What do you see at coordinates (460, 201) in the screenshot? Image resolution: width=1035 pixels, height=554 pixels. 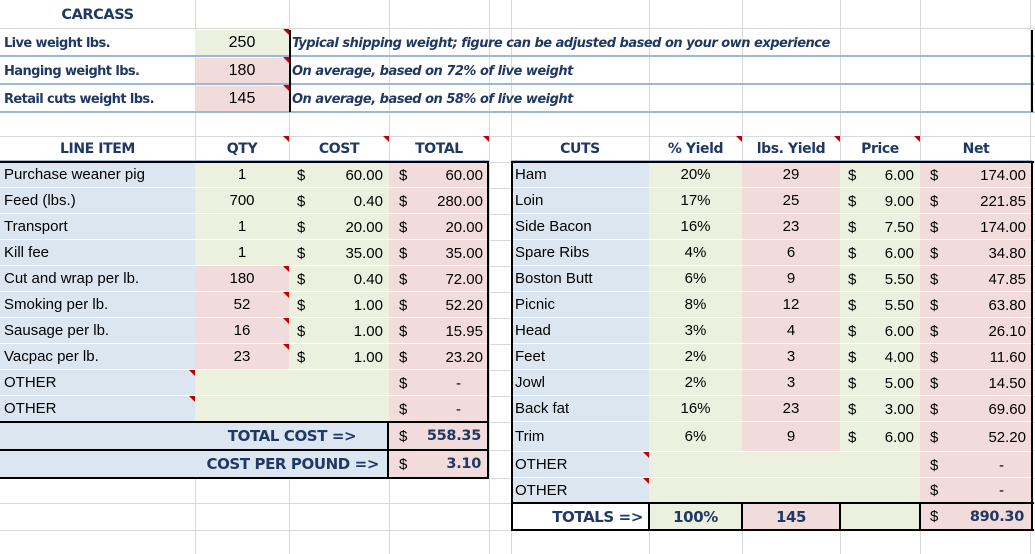 I see `line-total-value: 280.00` at bounding box center [460, 201].